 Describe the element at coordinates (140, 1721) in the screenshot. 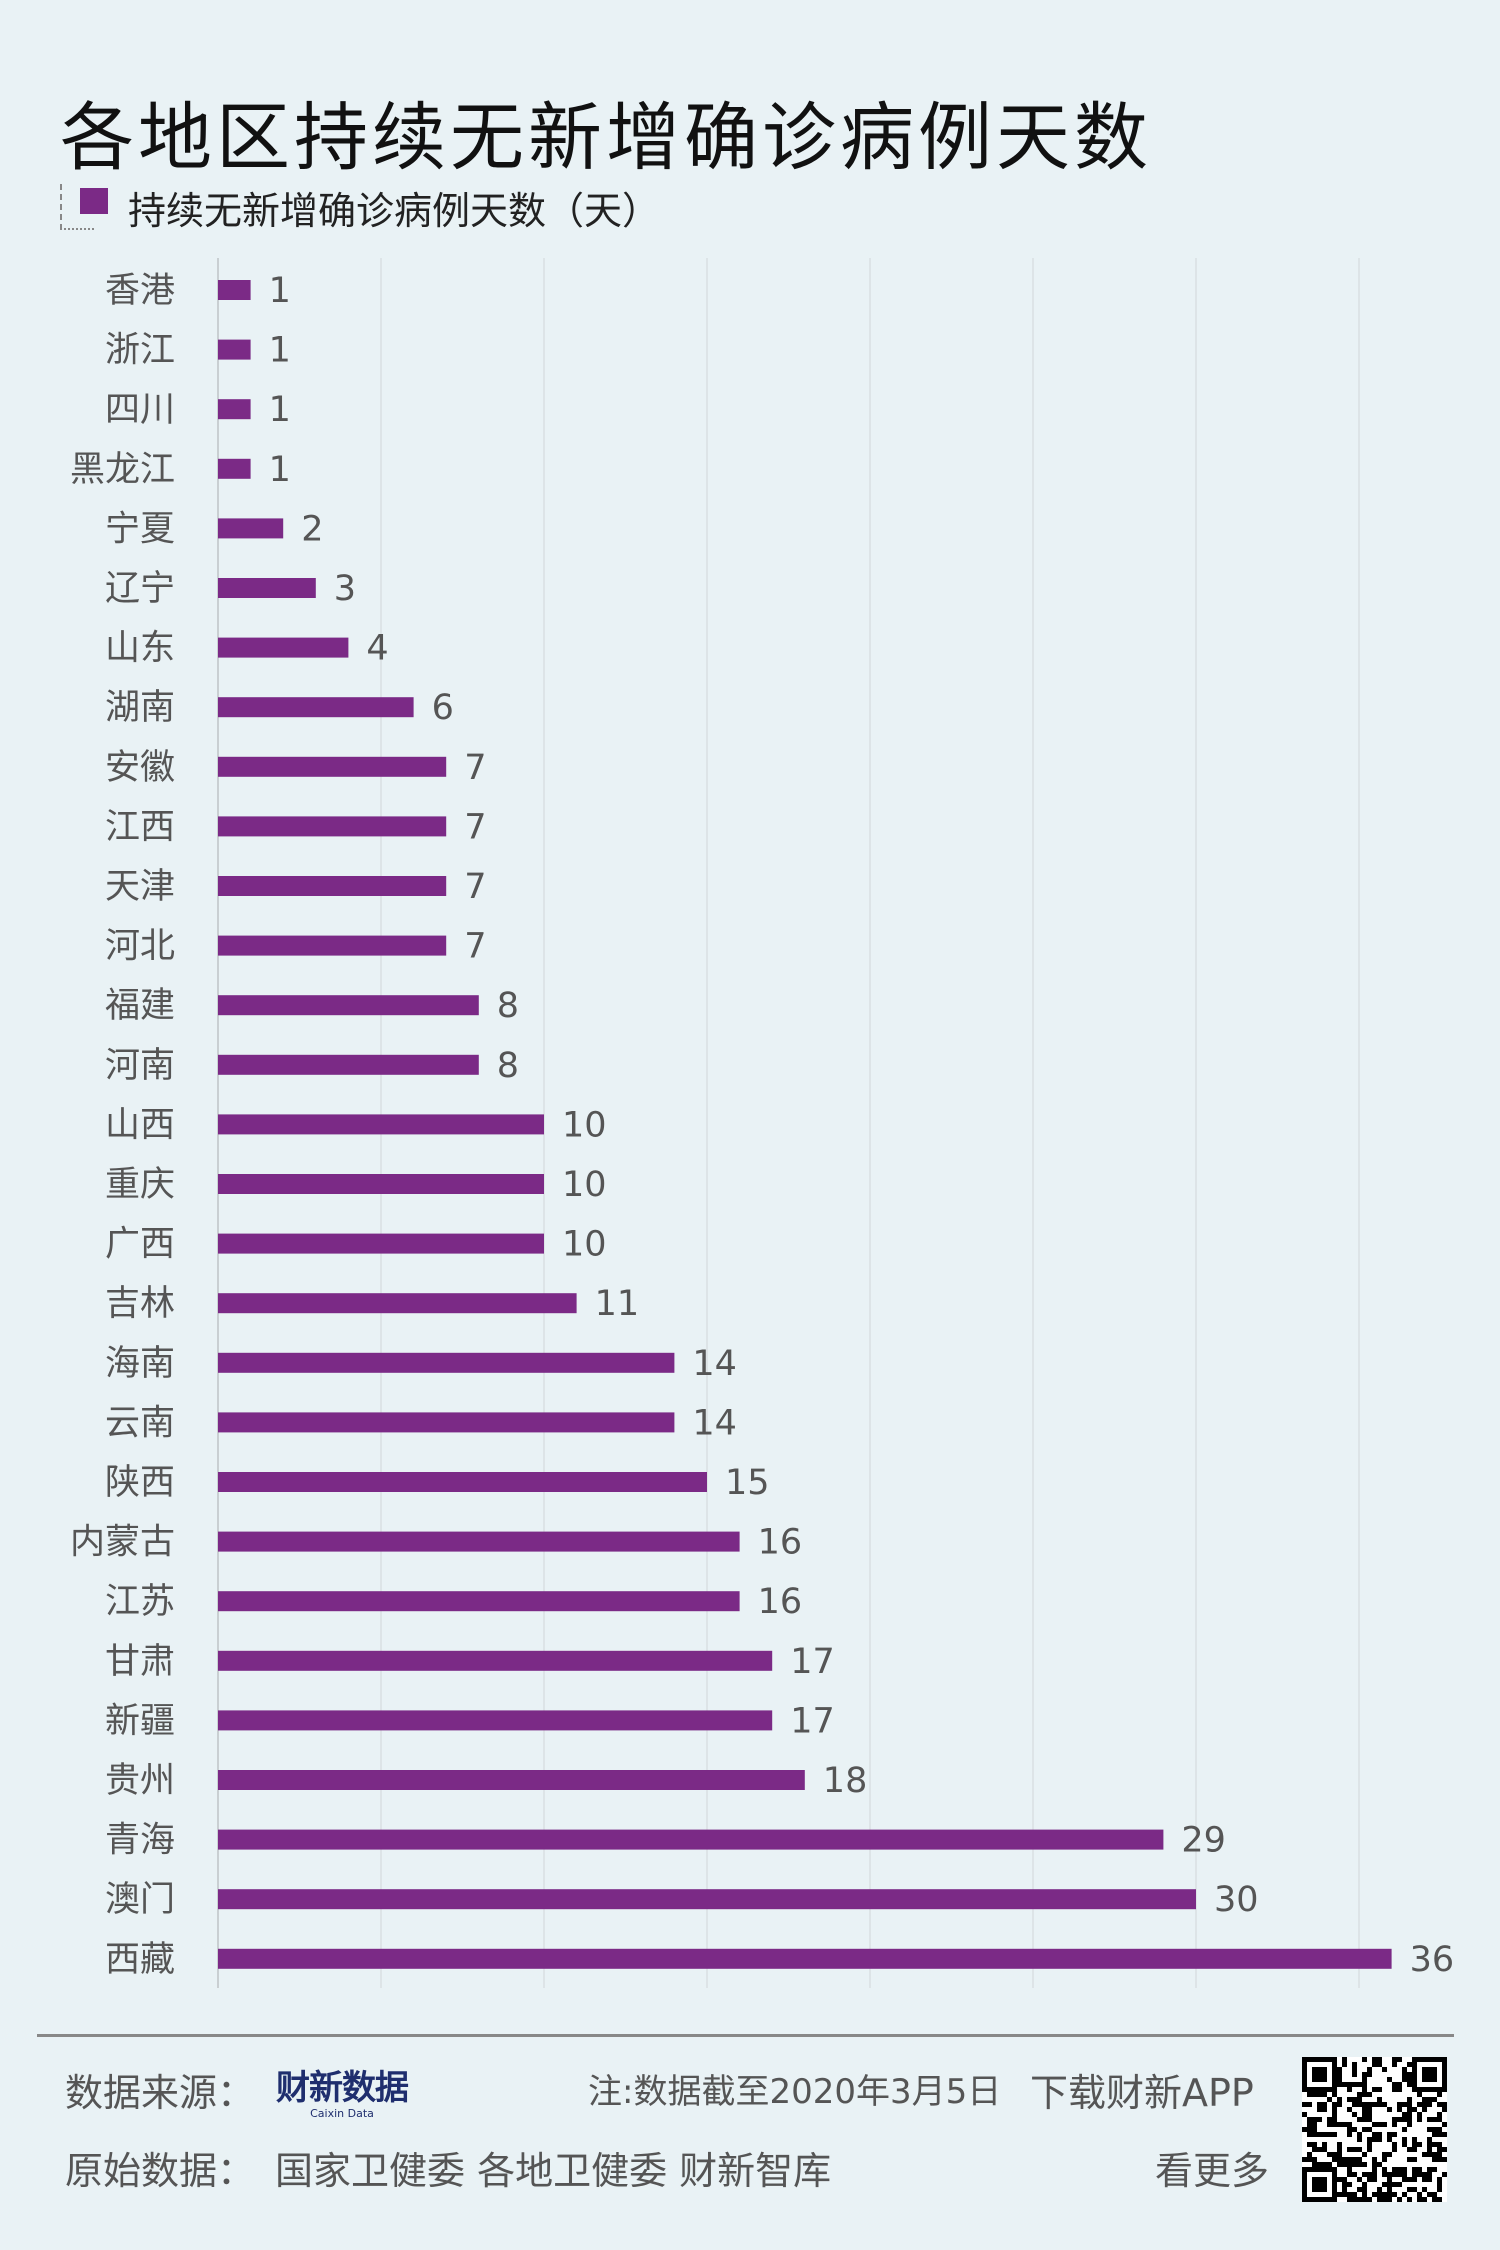

I see `category-label: 新疆` at that location.